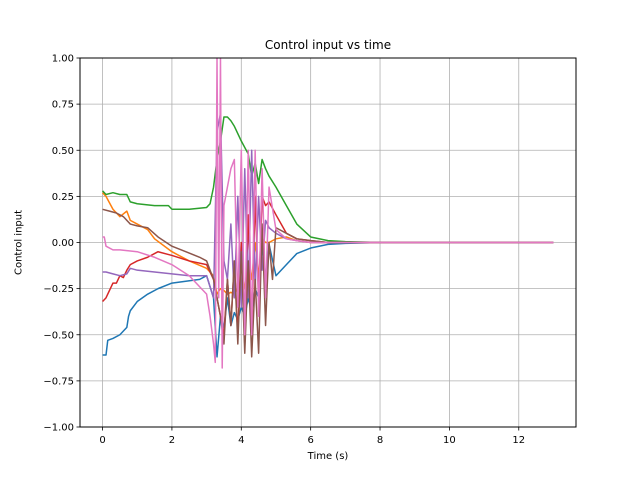 The width and height of the screenshot is (640, 480). I want to click on y-tick-label: −1.00, so click(58, 428).